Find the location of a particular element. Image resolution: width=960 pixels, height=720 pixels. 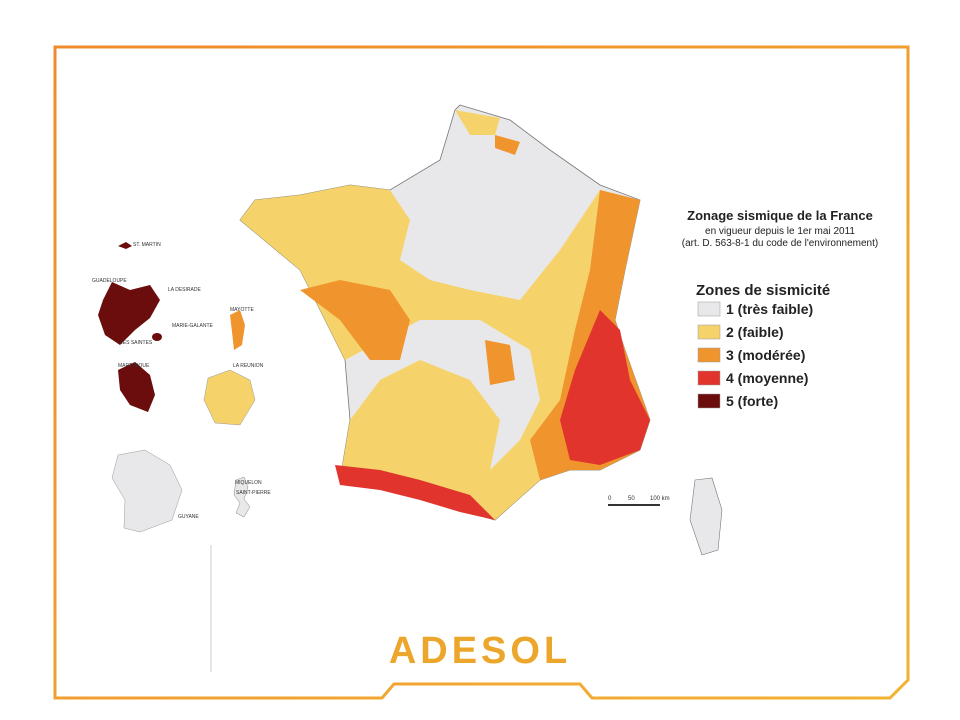

marie-galante is located at coordinates (157, 337).